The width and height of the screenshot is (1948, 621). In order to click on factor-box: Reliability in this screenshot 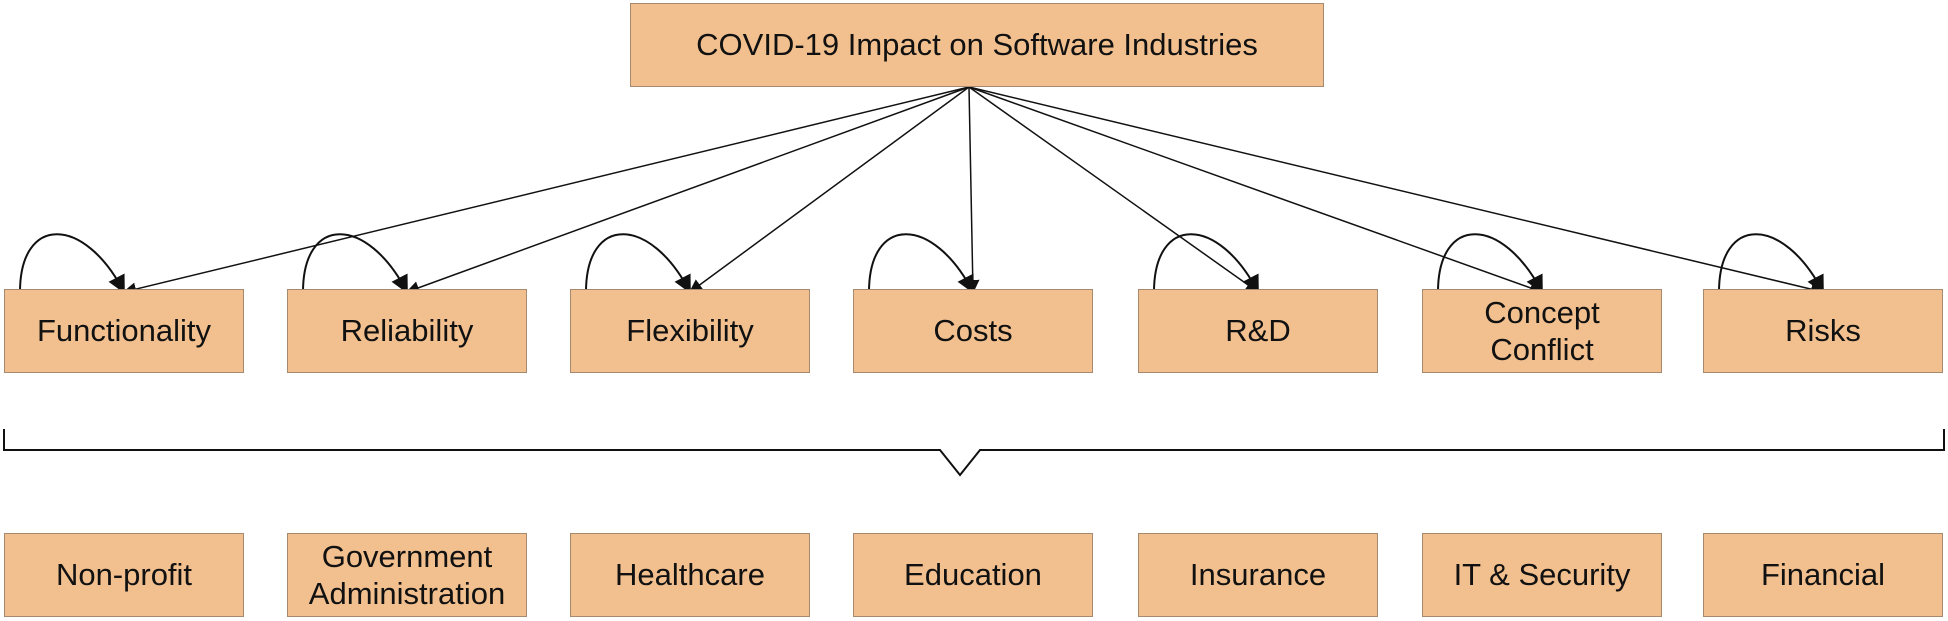, I will do `click(407, 331)`.